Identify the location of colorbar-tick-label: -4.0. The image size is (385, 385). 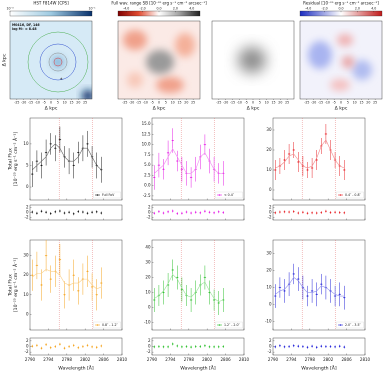
(308, 9).